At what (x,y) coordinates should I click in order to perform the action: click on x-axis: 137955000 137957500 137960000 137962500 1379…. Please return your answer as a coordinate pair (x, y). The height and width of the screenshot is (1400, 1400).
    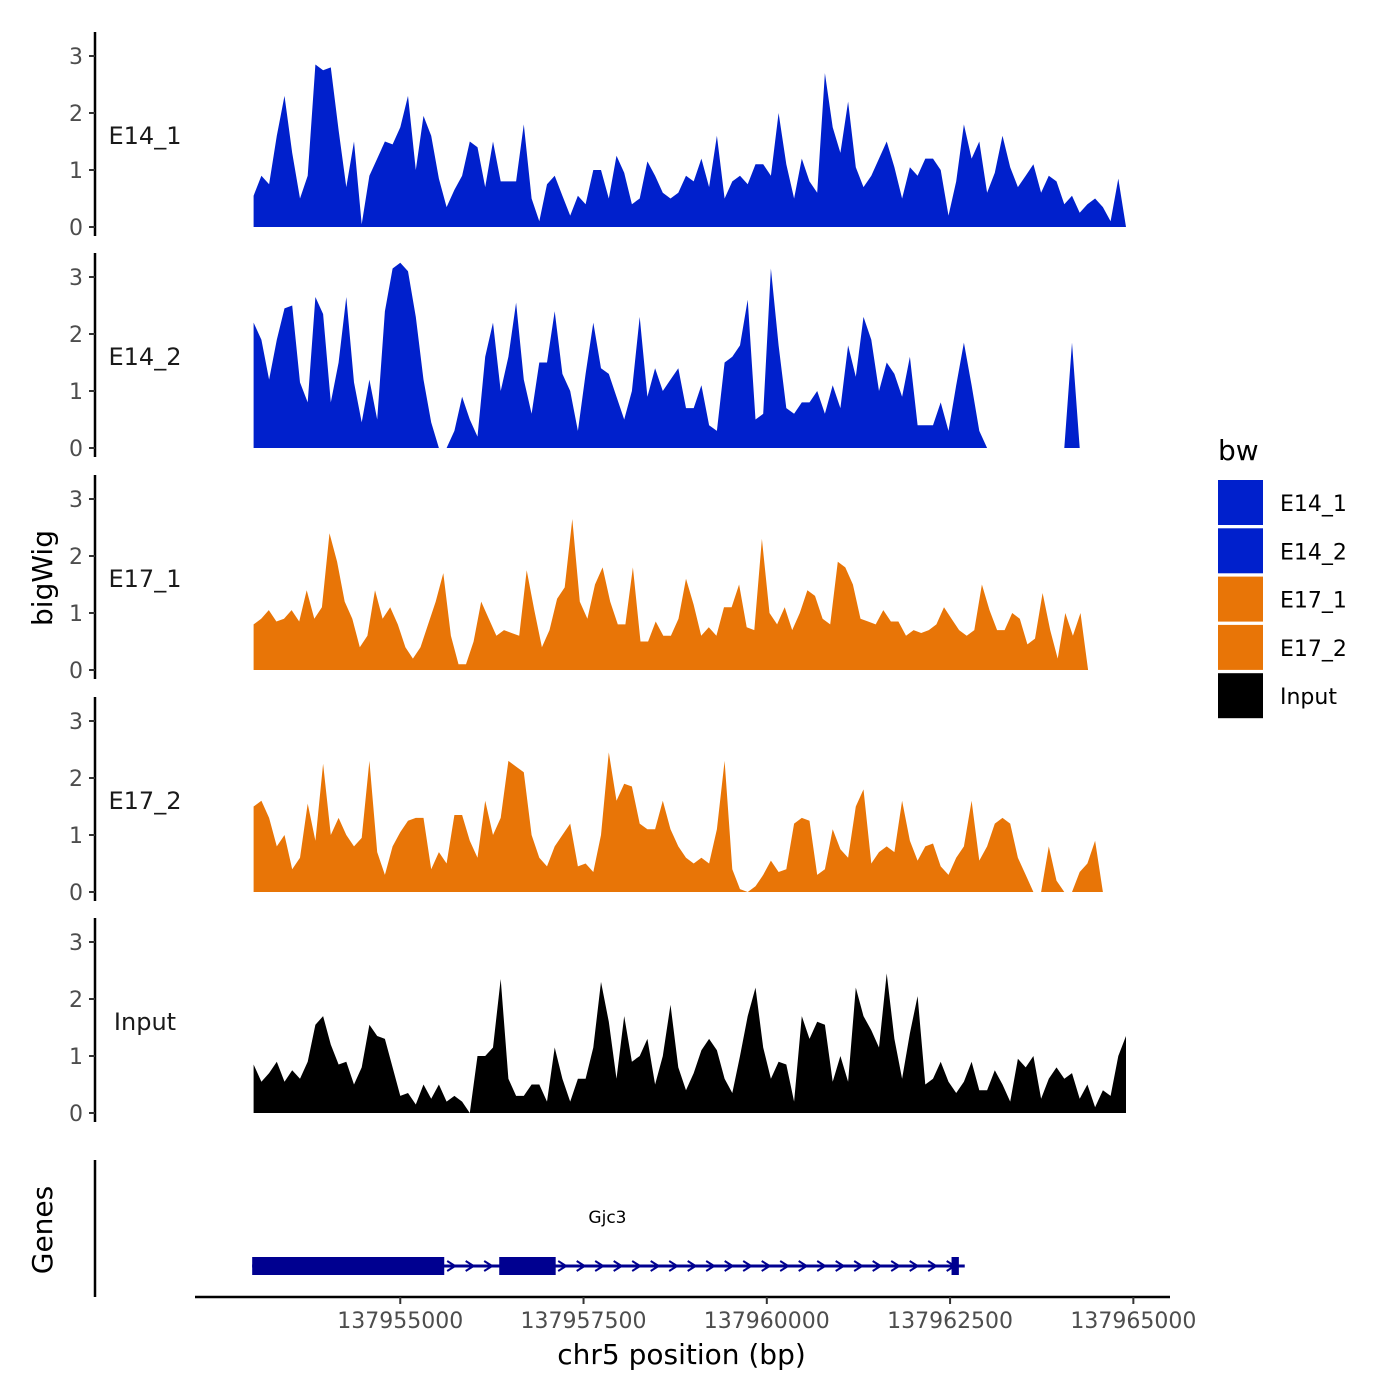
    Looking at the image, I should click on (695, 1333).